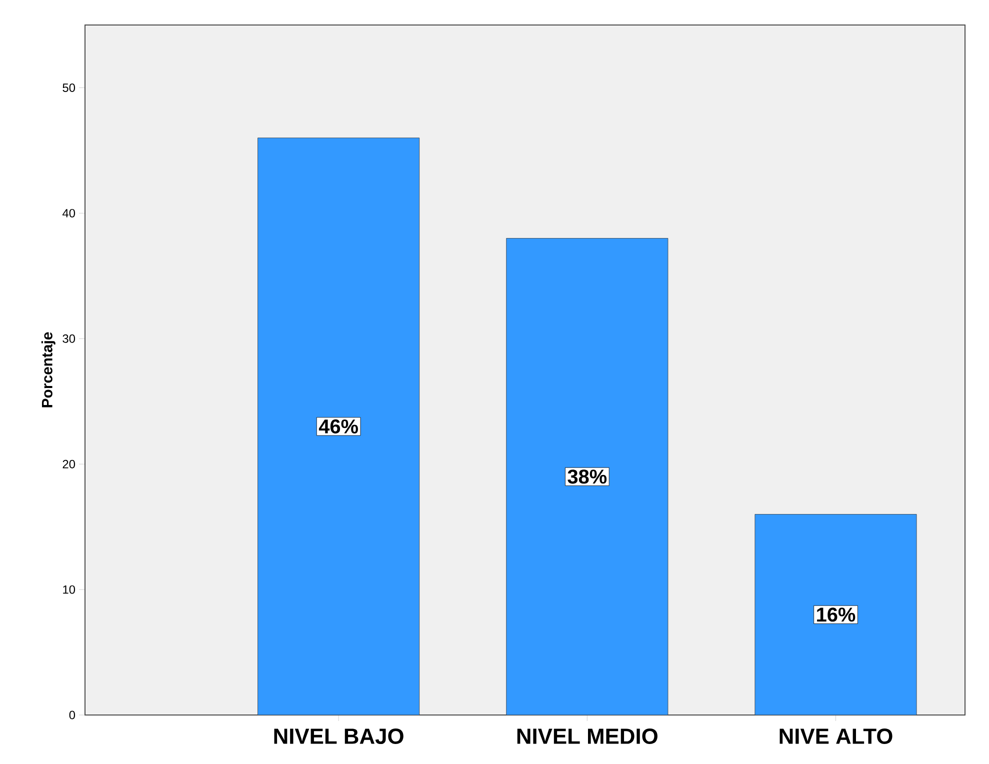 This screenshot has height=764, width=989. I want to click on y-tick-label: 0, so click(72, 715).